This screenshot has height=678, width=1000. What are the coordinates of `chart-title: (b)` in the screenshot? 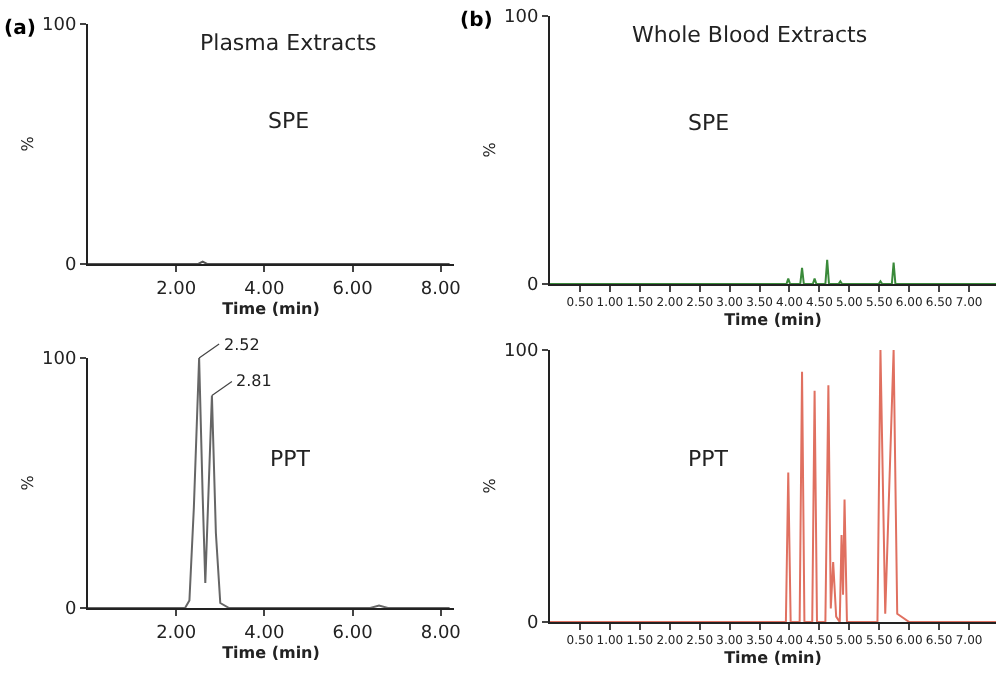 It's located at (476, 21).